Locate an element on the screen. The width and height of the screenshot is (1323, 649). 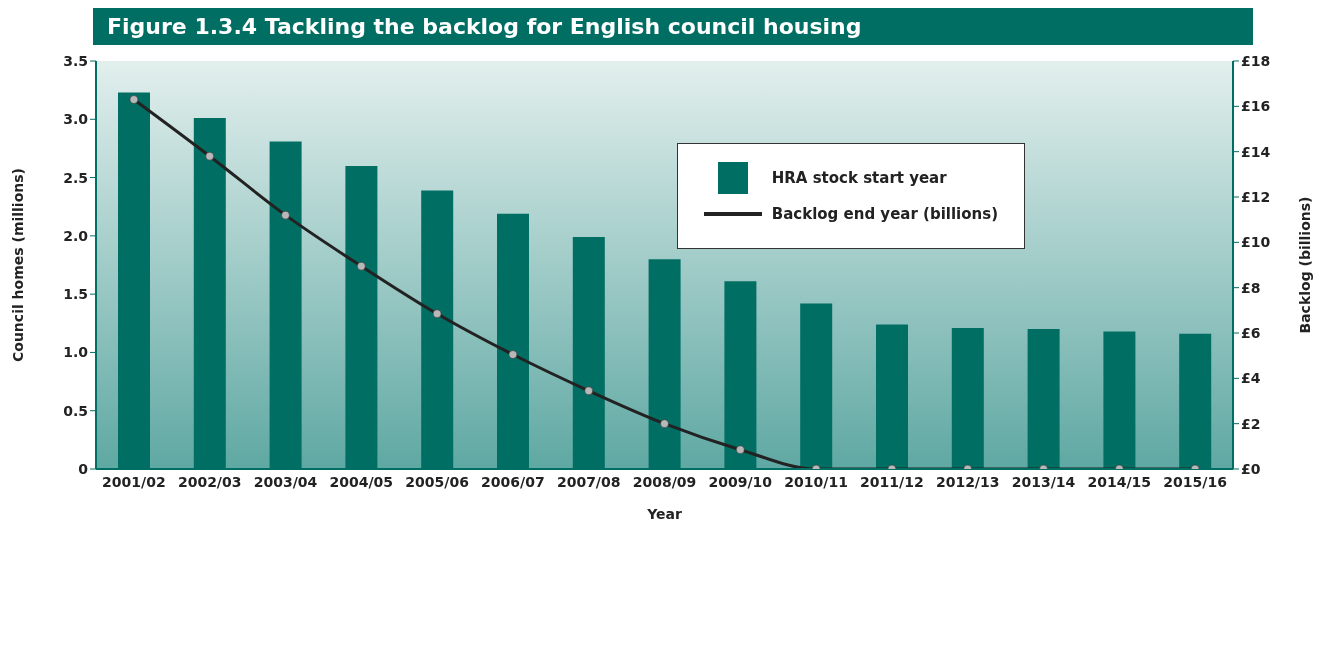
y2-tick-label: £4 is located at coordinates (1251, 378).